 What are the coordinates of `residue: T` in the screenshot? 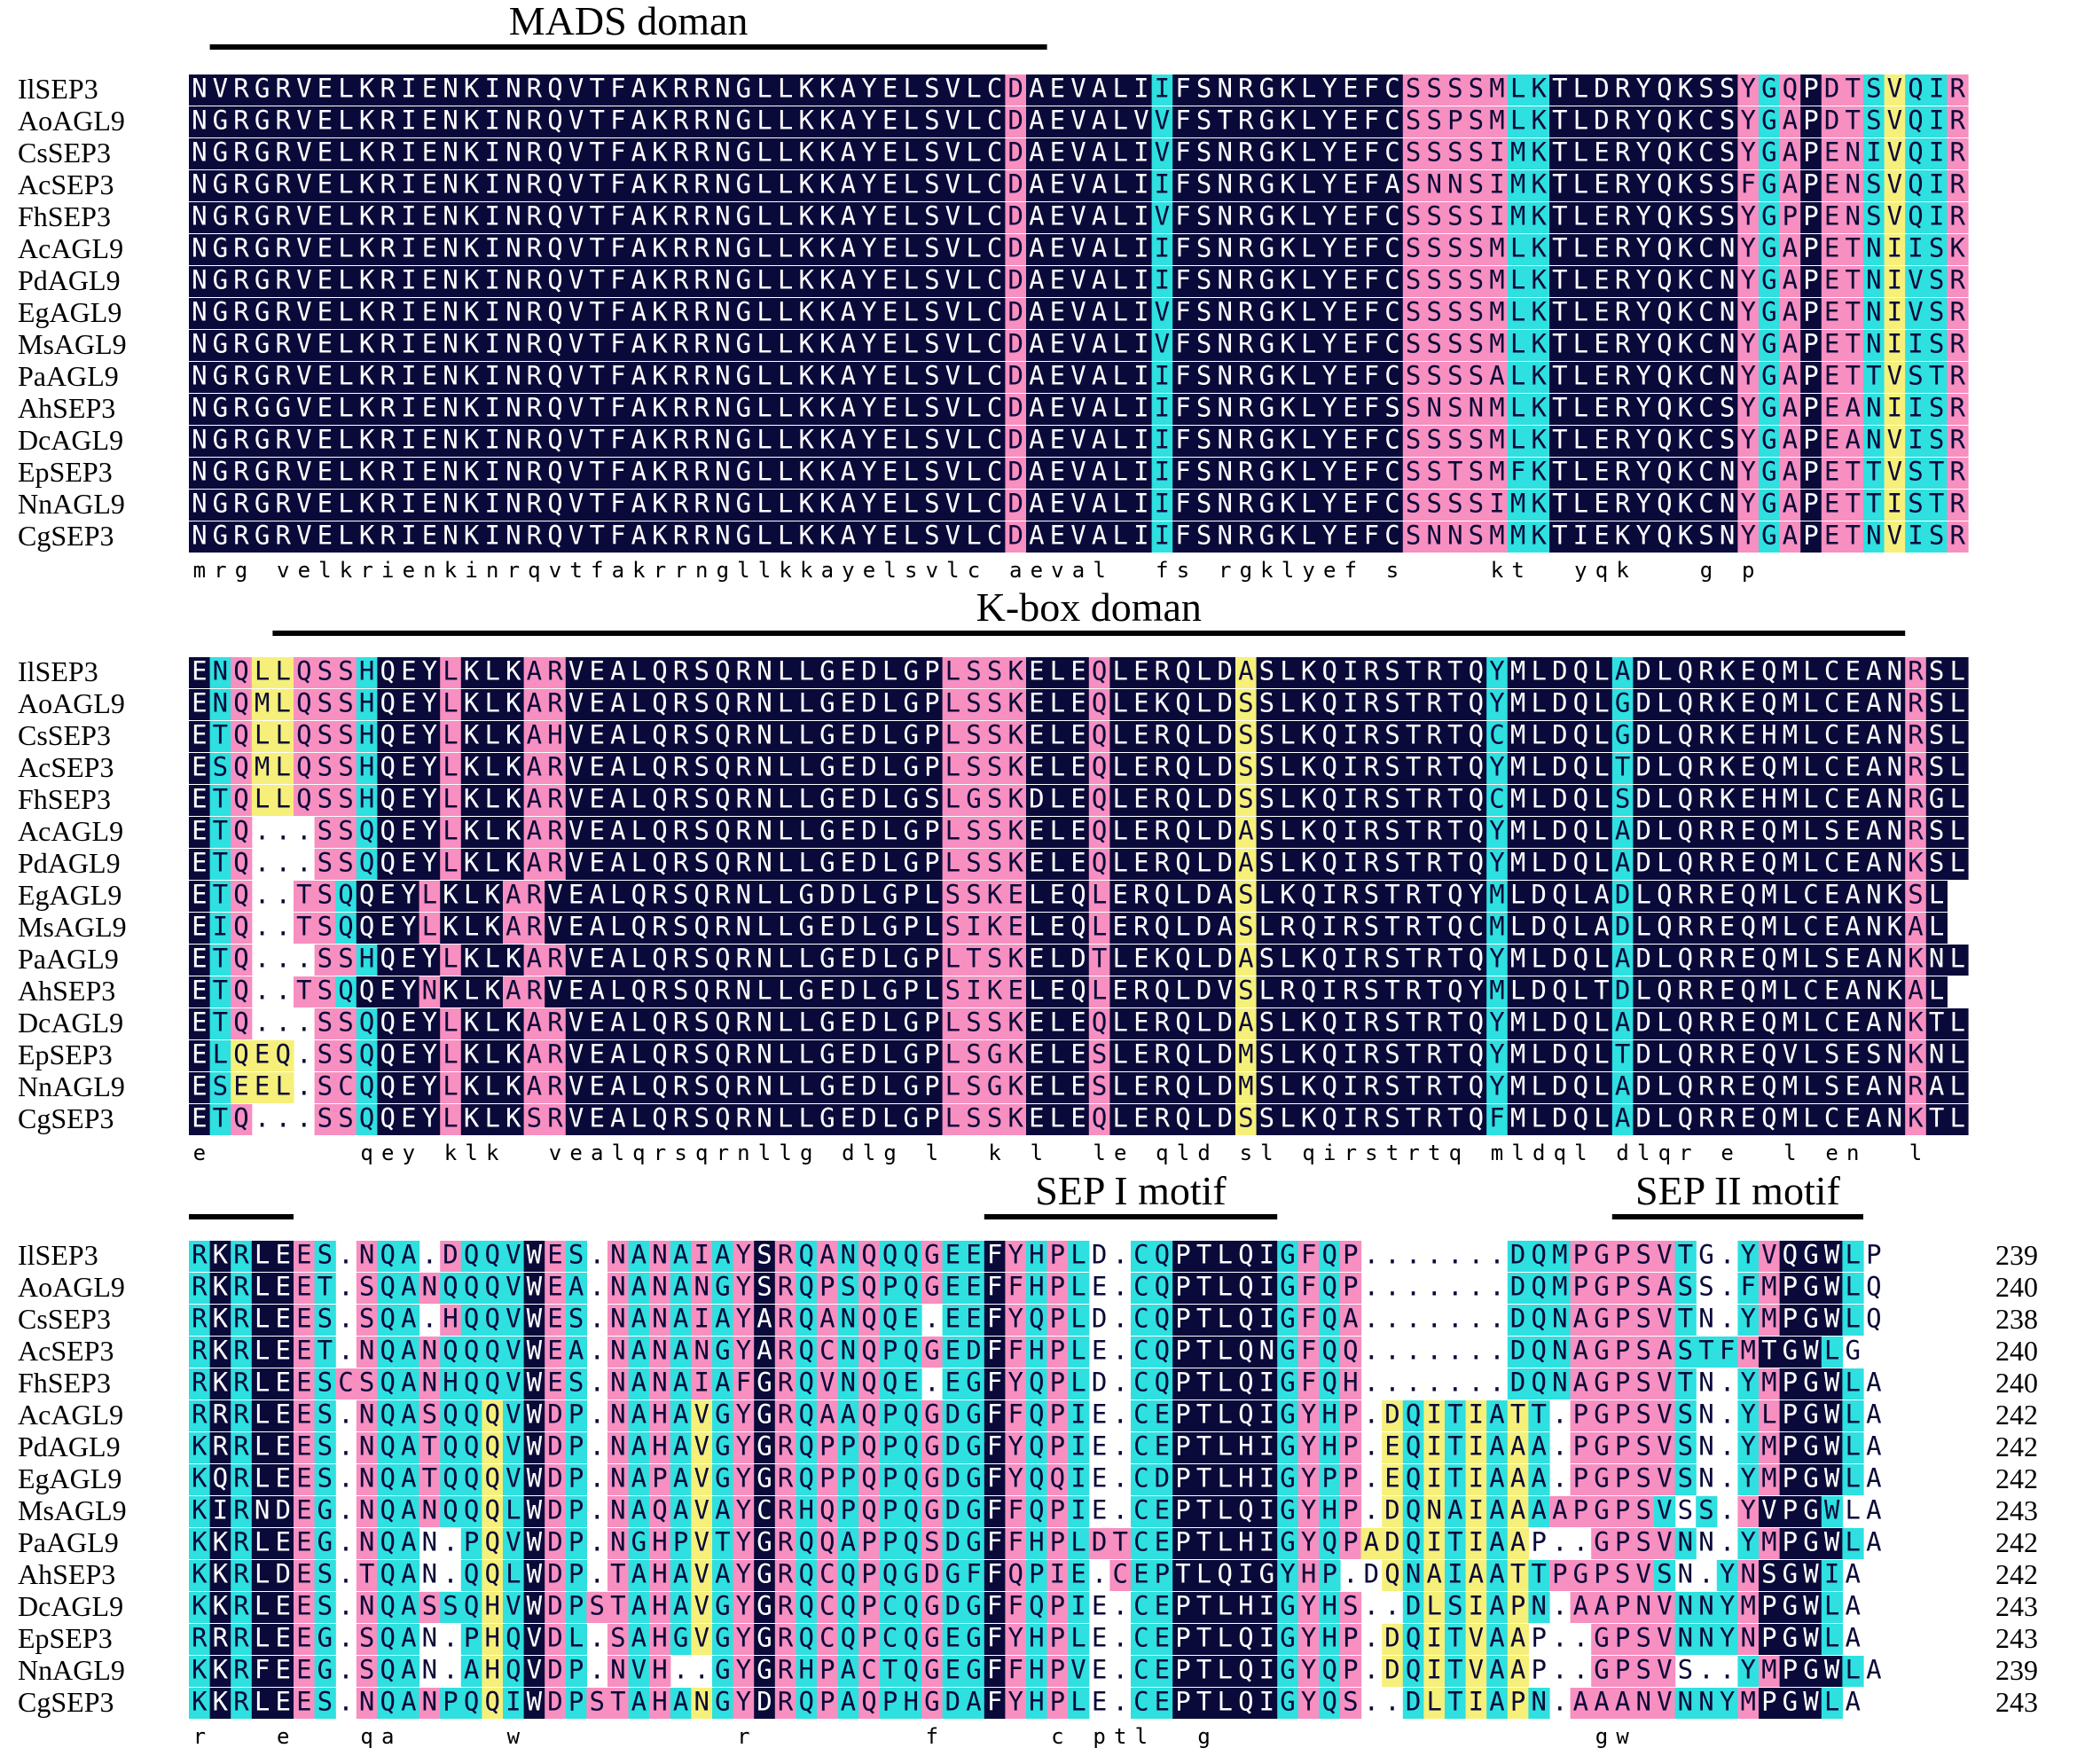 It's located at (1852, 248).